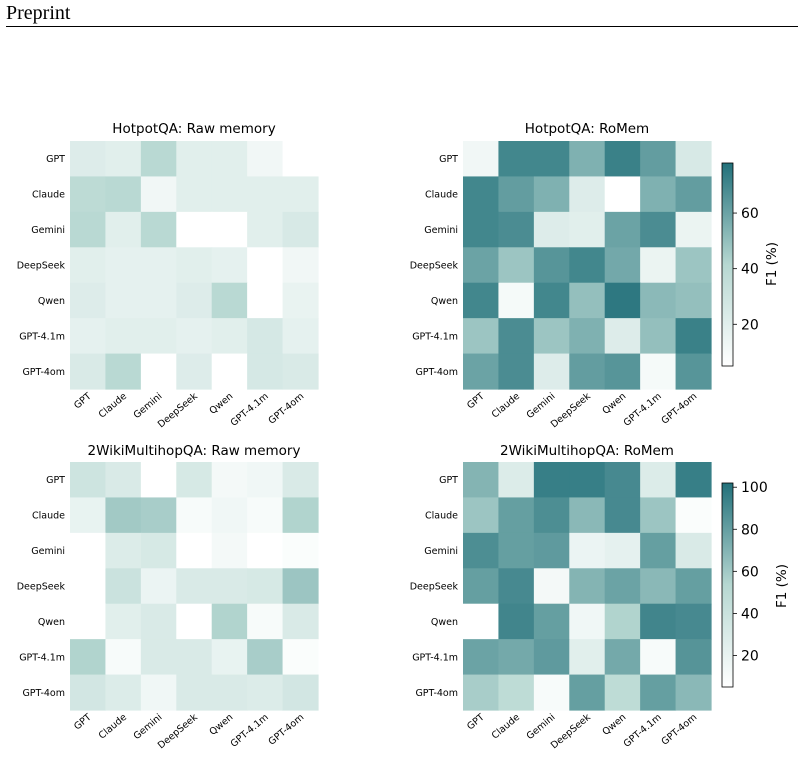  I want to click on panel-title: HotpotQA: Raw memory, so click(193, 129).